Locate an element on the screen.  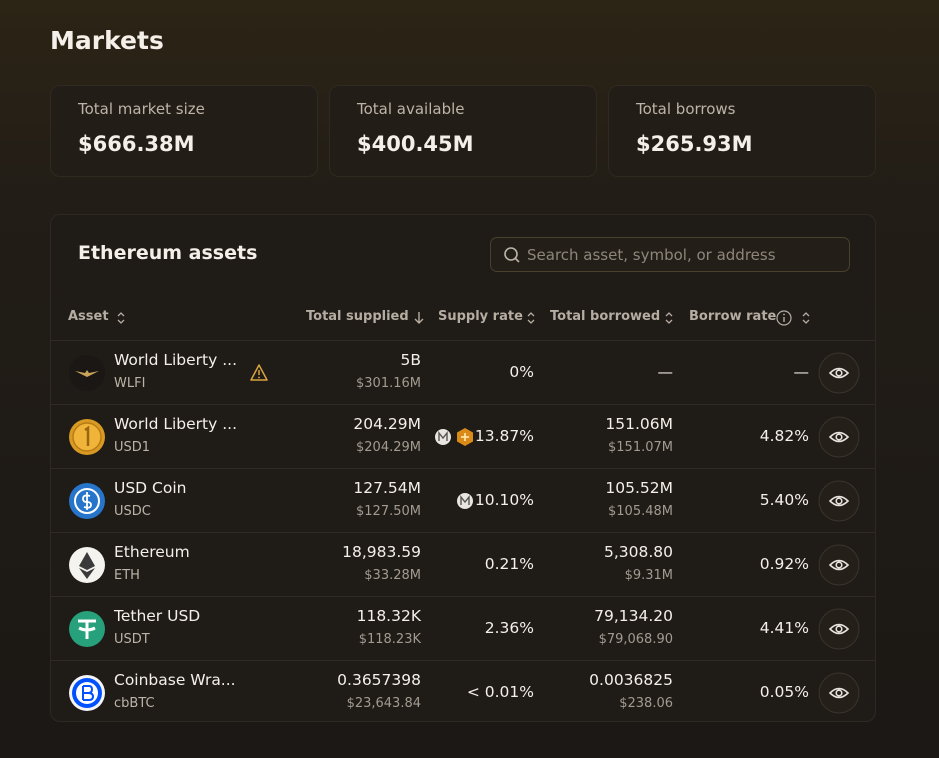
panel-title: Ethereum assets is located at coordinates (168, 253).